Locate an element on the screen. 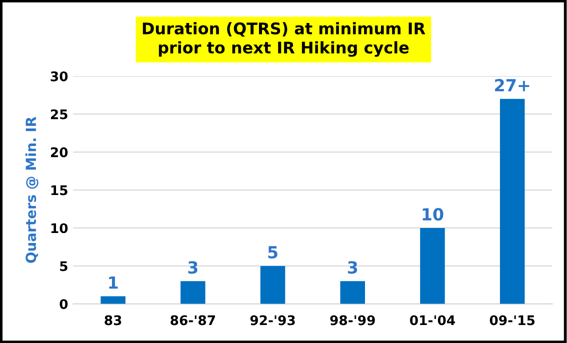 The width and height of the screenshot is (567, 343). y-tick-label: 5 is located at coordinates (64, 266).